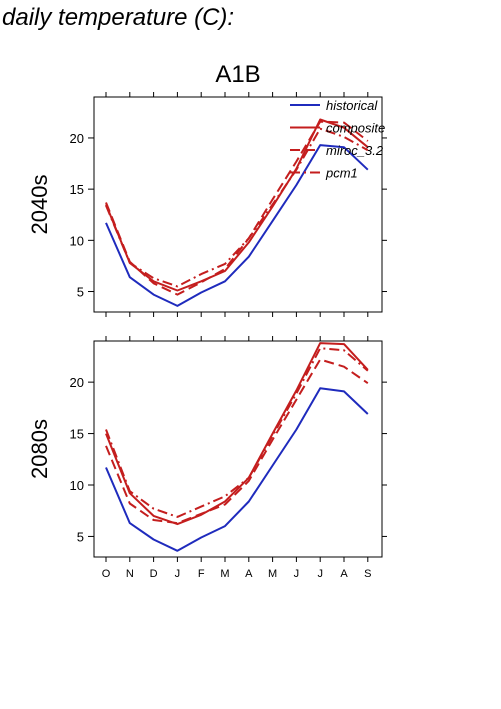  I want to click on x-tick-label: S, so click(367, 574).